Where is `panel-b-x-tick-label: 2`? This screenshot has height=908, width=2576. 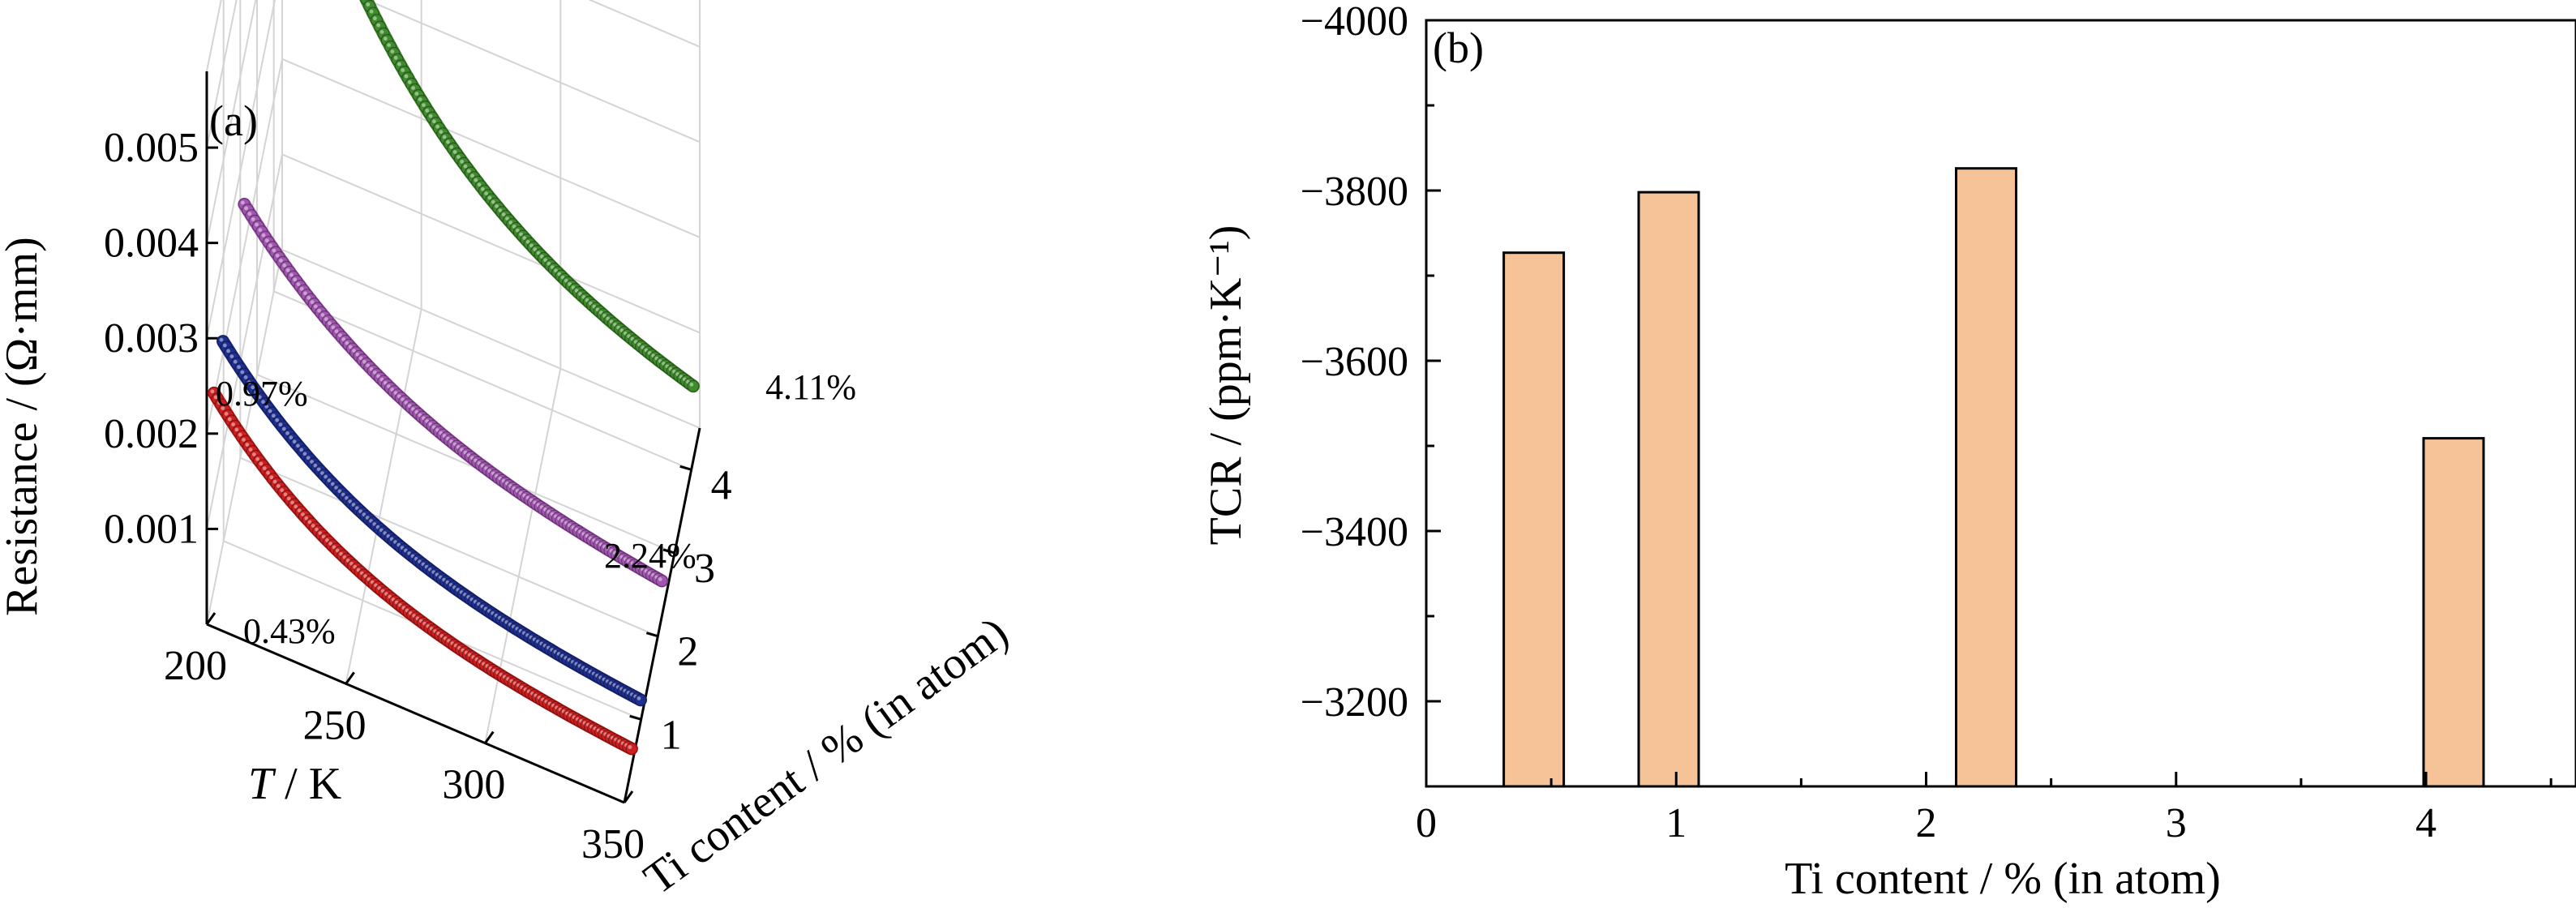
panel-b-x-tick-label: 2 is located at coordinates (1926, 823).